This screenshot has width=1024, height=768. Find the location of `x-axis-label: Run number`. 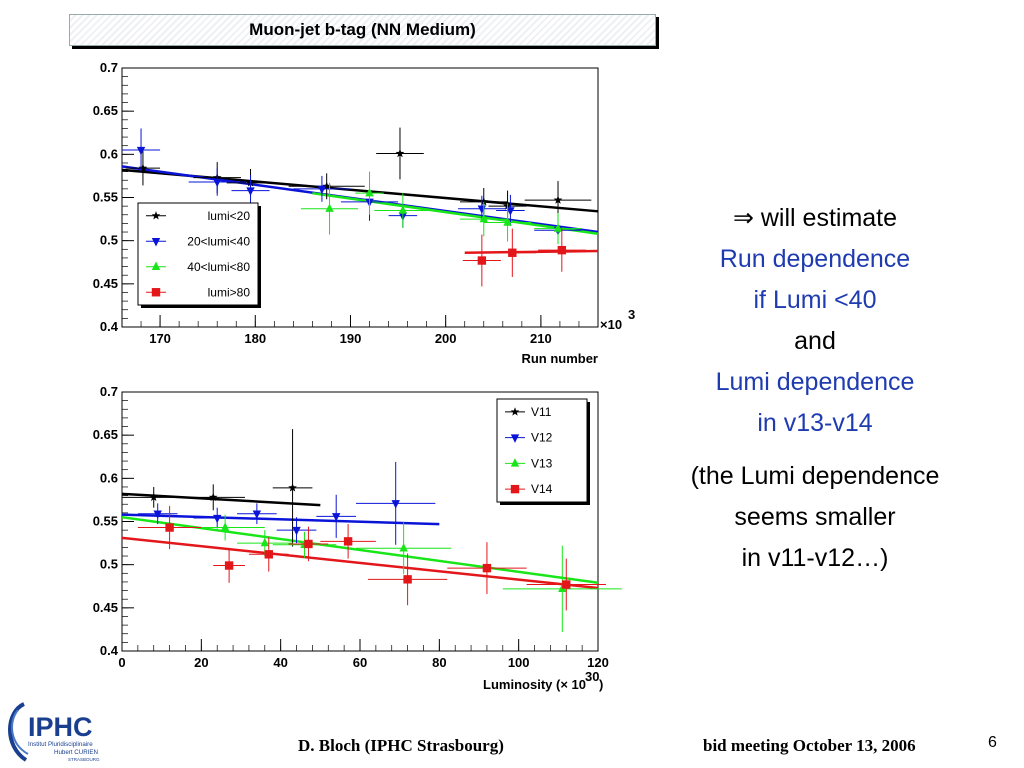

x-axis-label: Run number is located at coordinates (559, 358).